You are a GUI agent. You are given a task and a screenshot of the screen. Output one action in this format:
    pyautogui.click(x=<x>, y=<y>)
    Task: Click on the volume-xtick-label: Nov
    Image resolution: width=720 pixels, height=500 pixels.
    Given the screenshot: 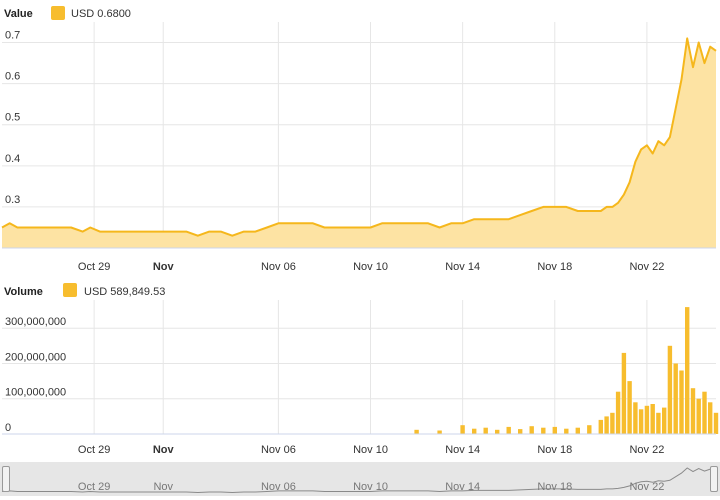 What is the action you would take?
    pyautogui.click(x=164, y=450)
    